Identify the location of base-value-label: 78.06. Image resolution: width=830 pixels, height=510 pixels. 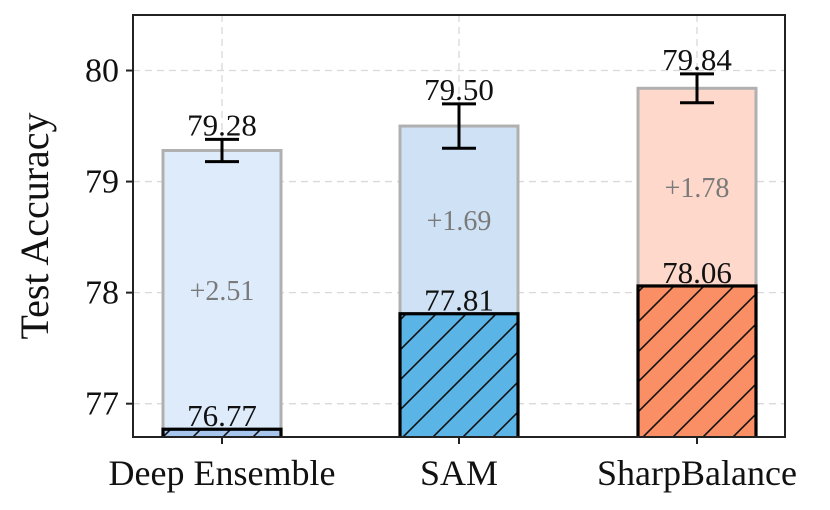
(697, 272).